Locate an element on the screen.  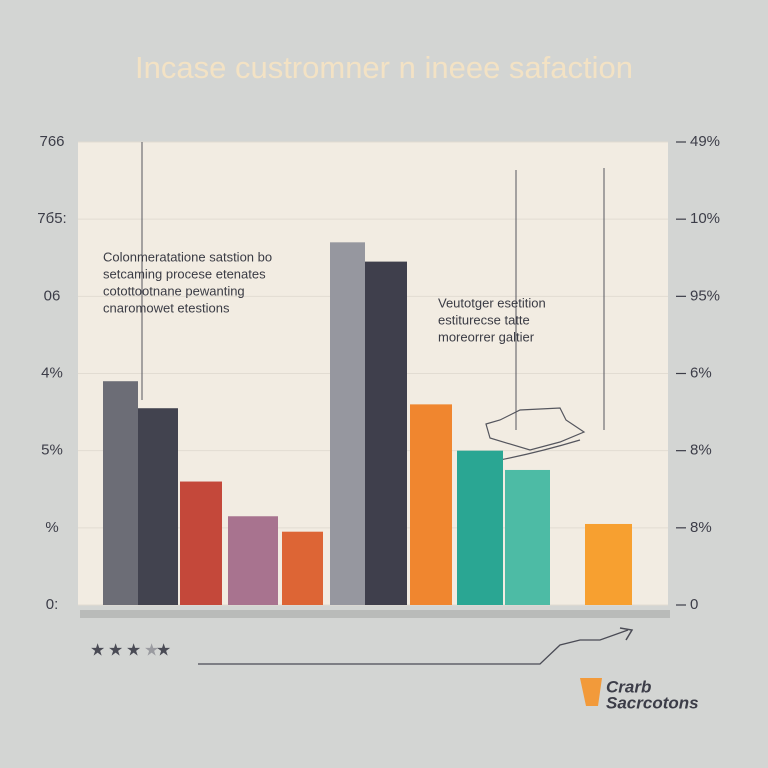
y2-tick-label: 6% is located at coordinates (701, 372).